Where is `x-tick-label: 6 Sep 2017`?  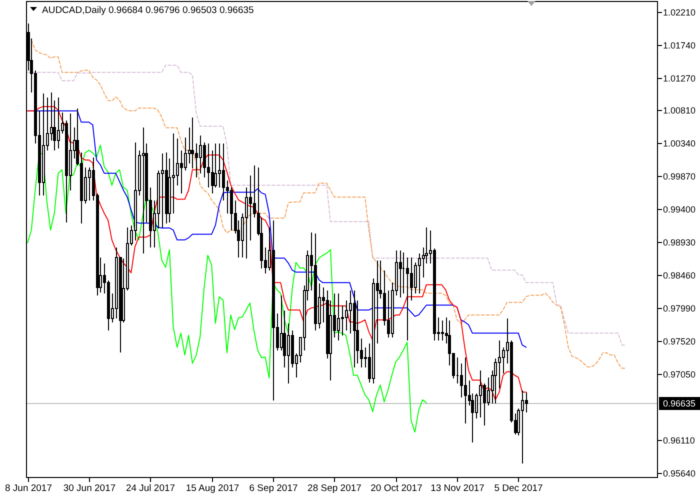 x-tick-label: 6 Sep 2017 is located at coordinates (273, 488).